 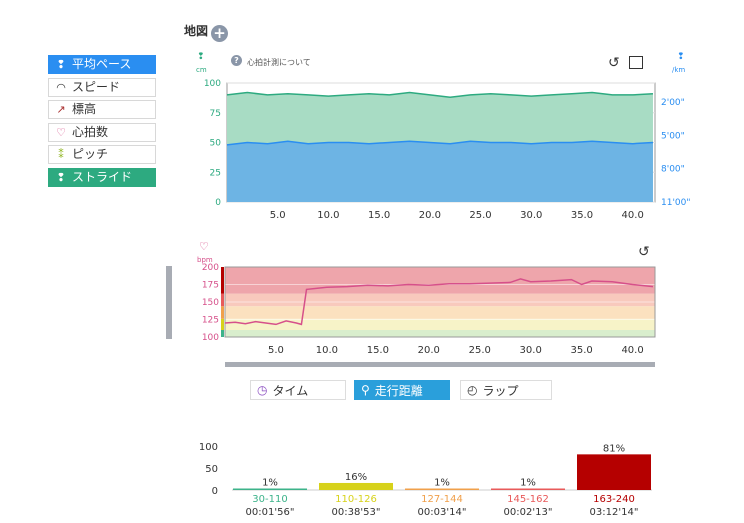 I want to click on sidebar-item-5: ❢ ストライド, so click(x=102, y=177).